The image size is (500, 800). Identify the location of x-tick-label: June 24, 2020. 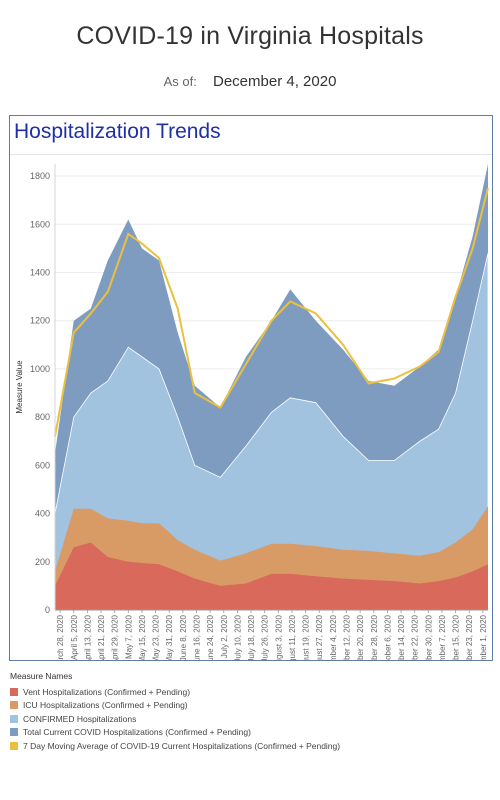
(210, 637).